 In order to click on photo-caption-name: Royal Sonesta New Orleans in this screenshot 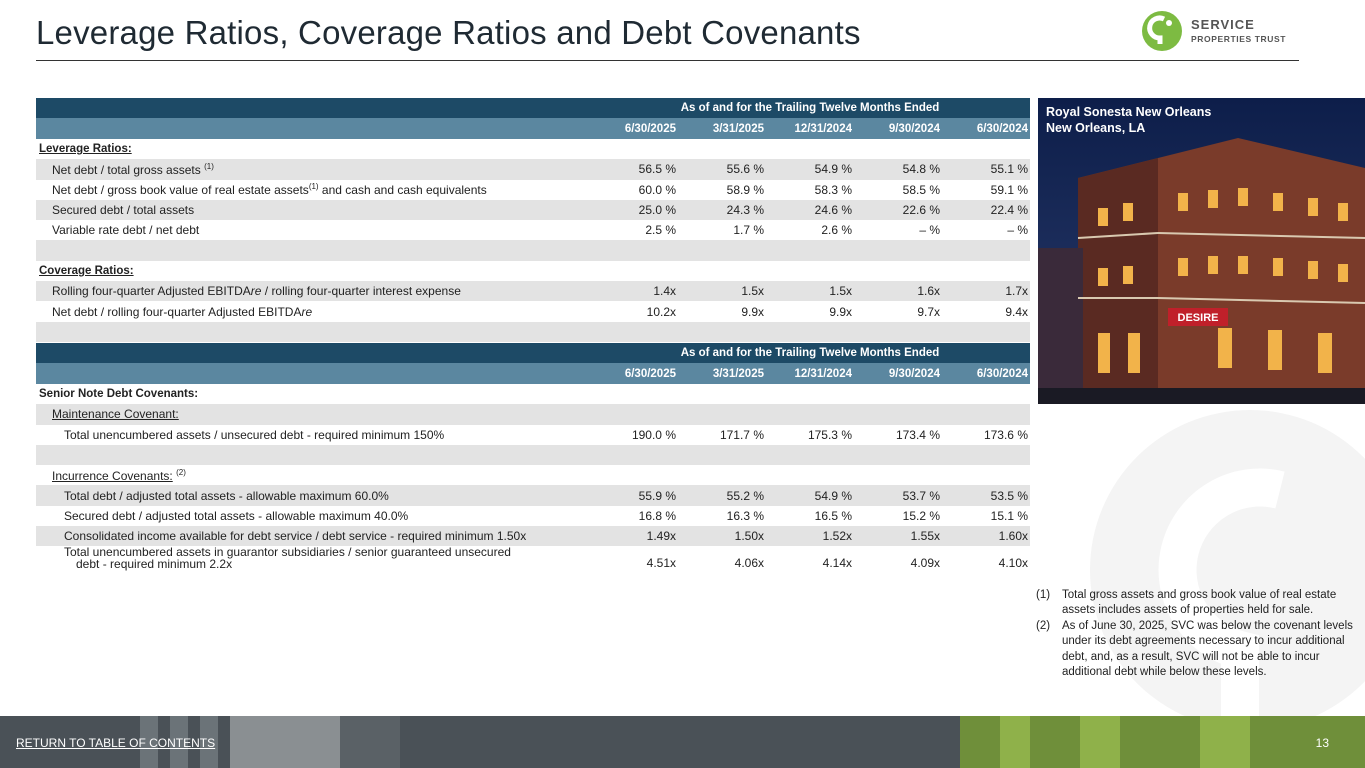, I will do `click(1129, 112)`.